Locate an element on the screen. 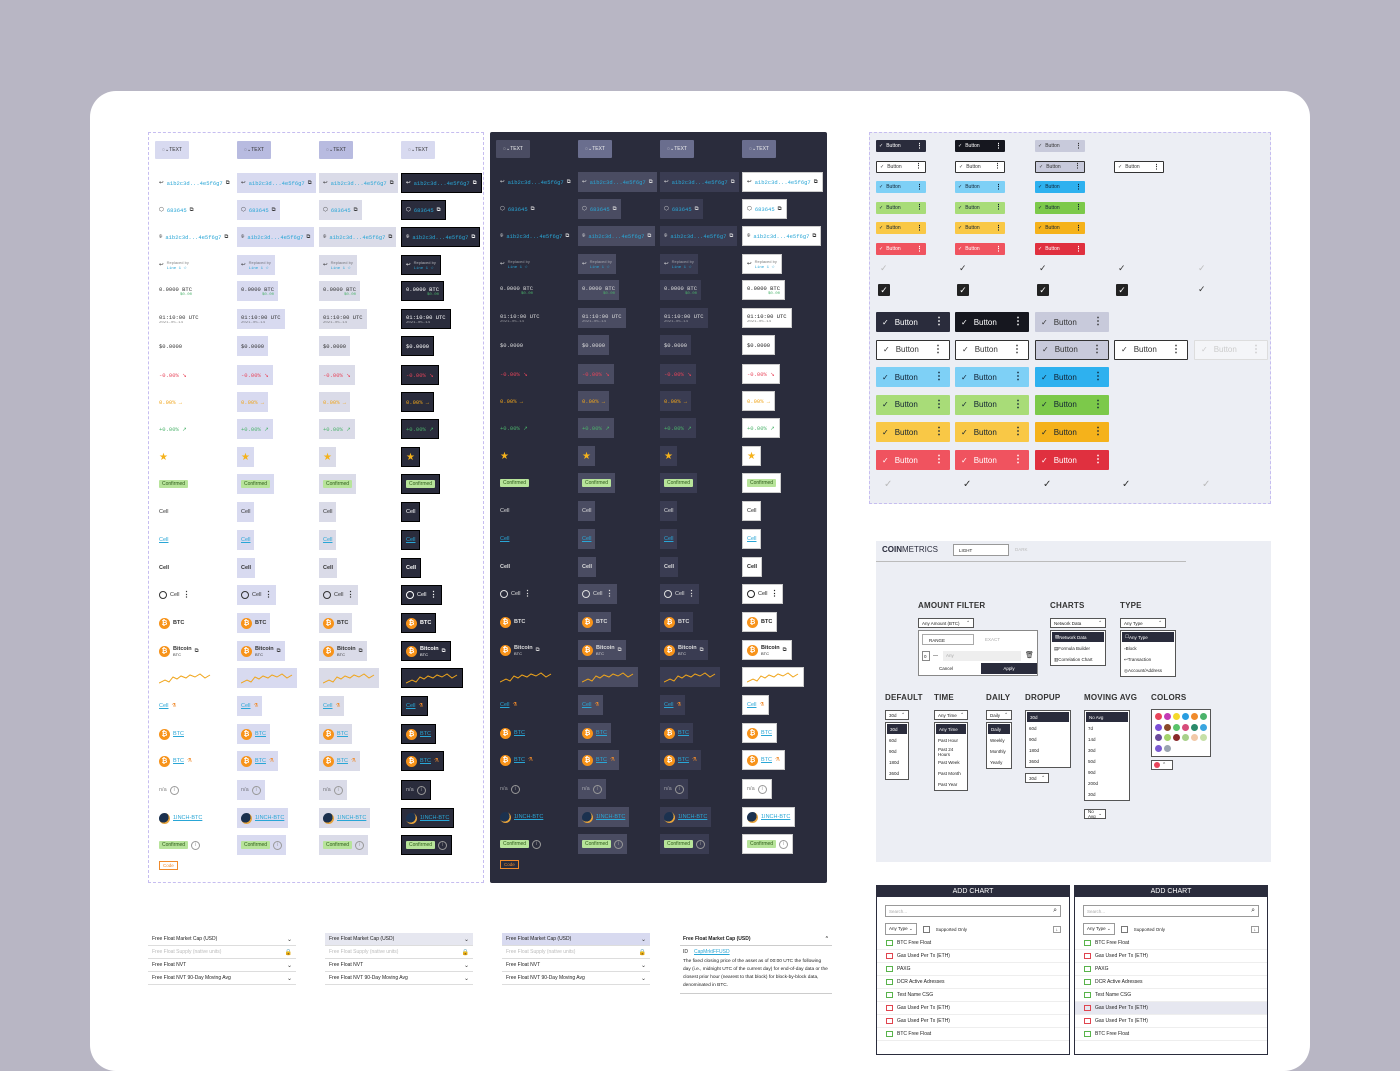 The image size is (1400, 1071). bold-cell: Cell is located at coordinates (164, 568).